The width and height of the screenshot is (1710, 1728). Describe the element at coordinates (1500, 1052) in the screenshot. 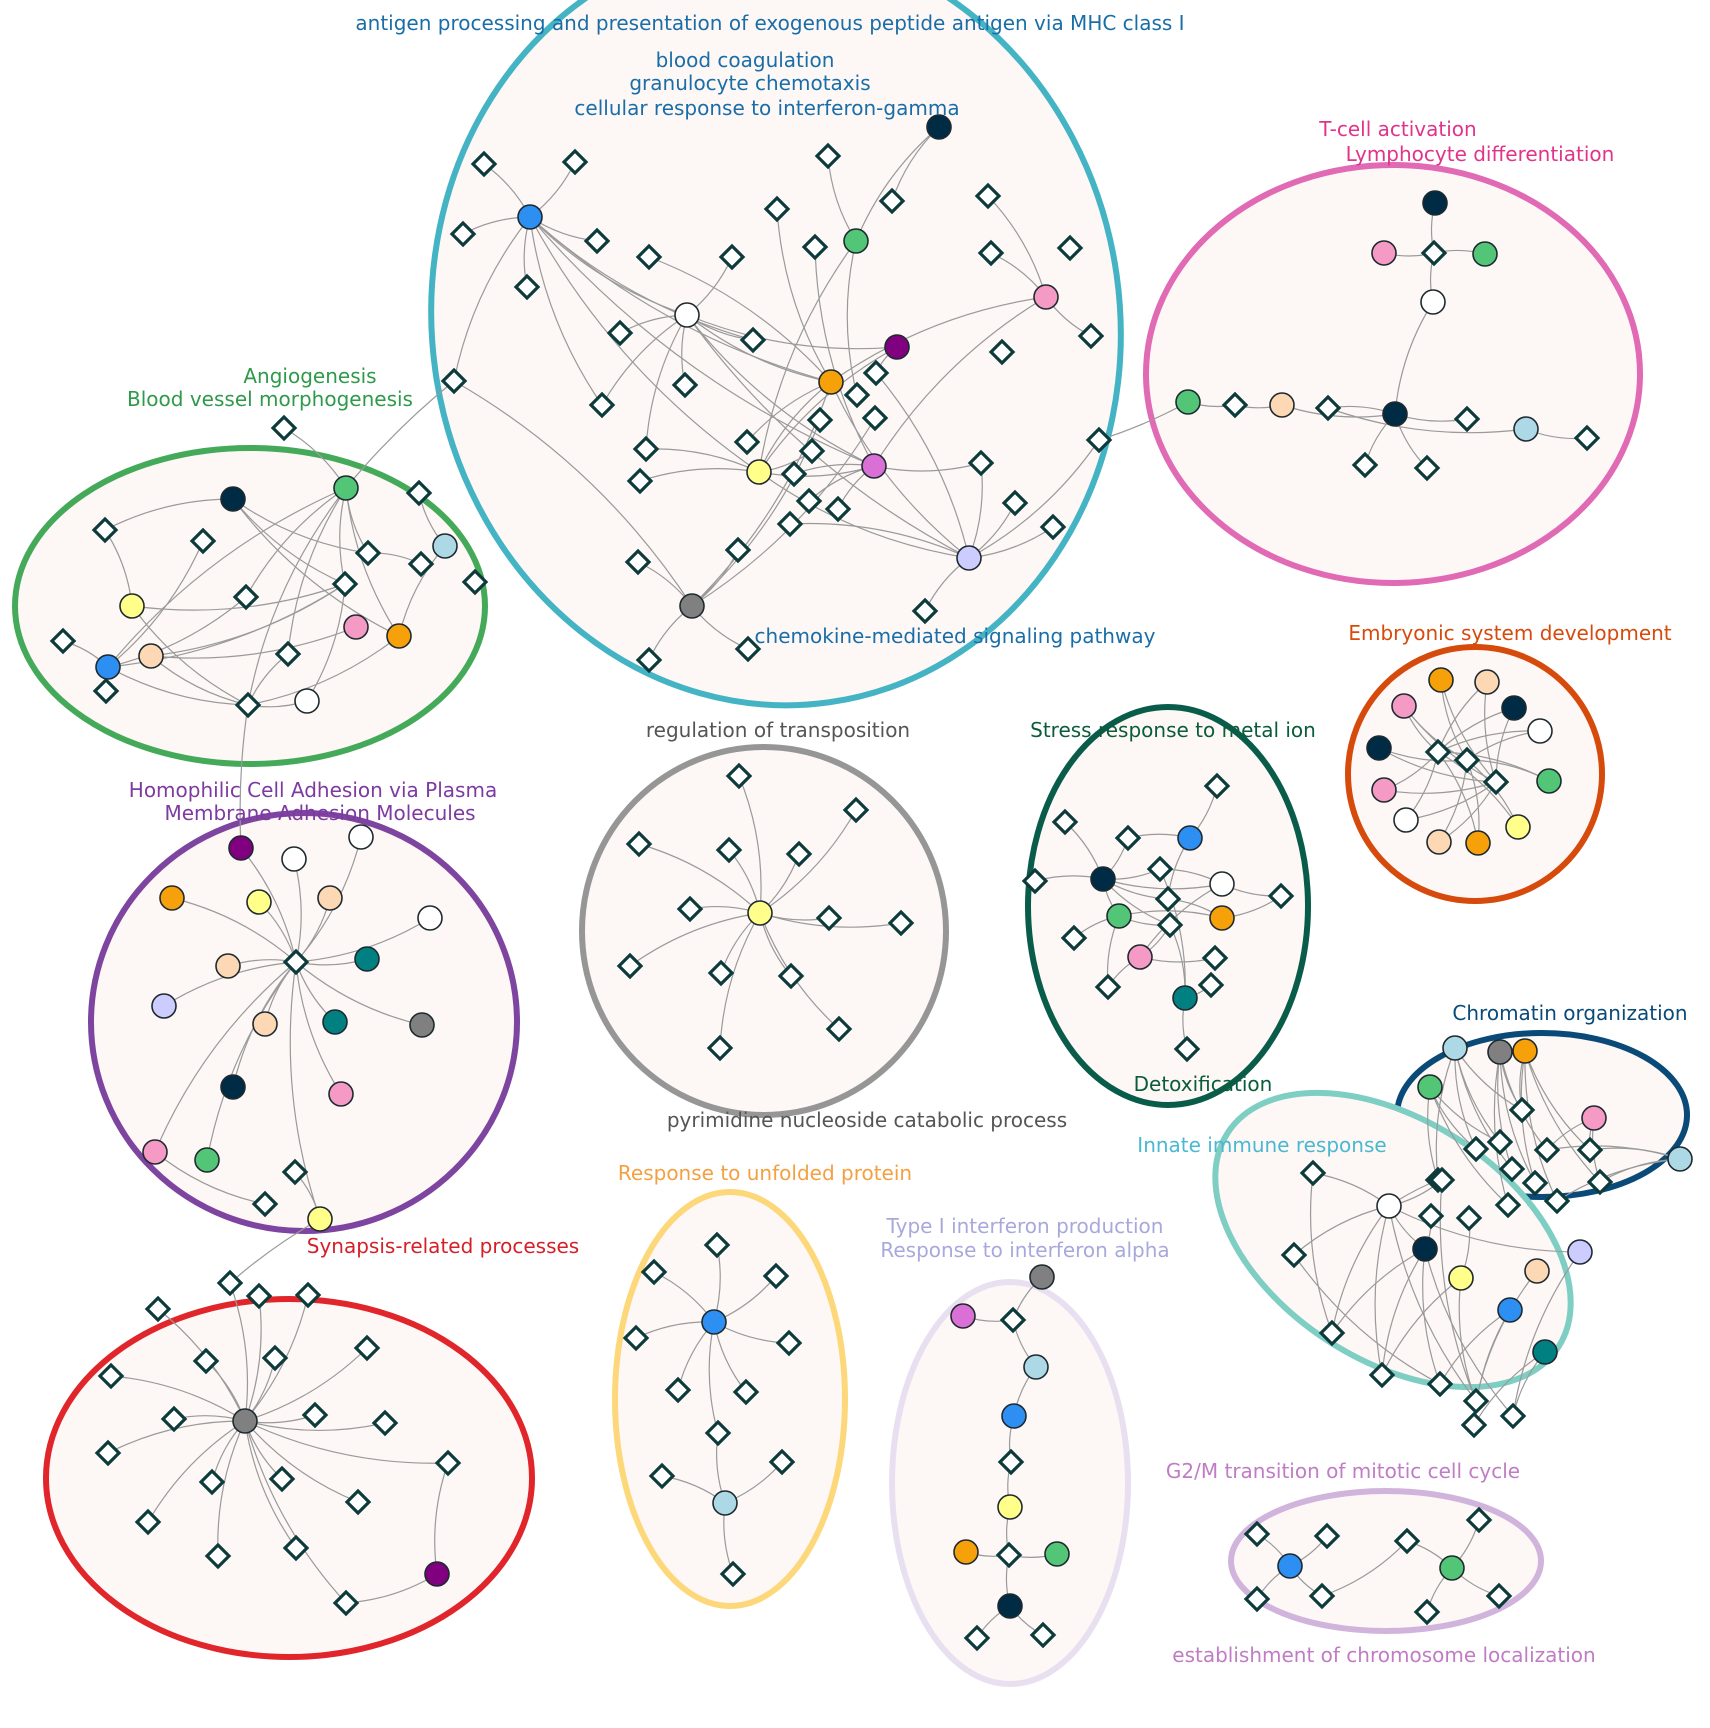

I see `circle-node-grey` at that location.